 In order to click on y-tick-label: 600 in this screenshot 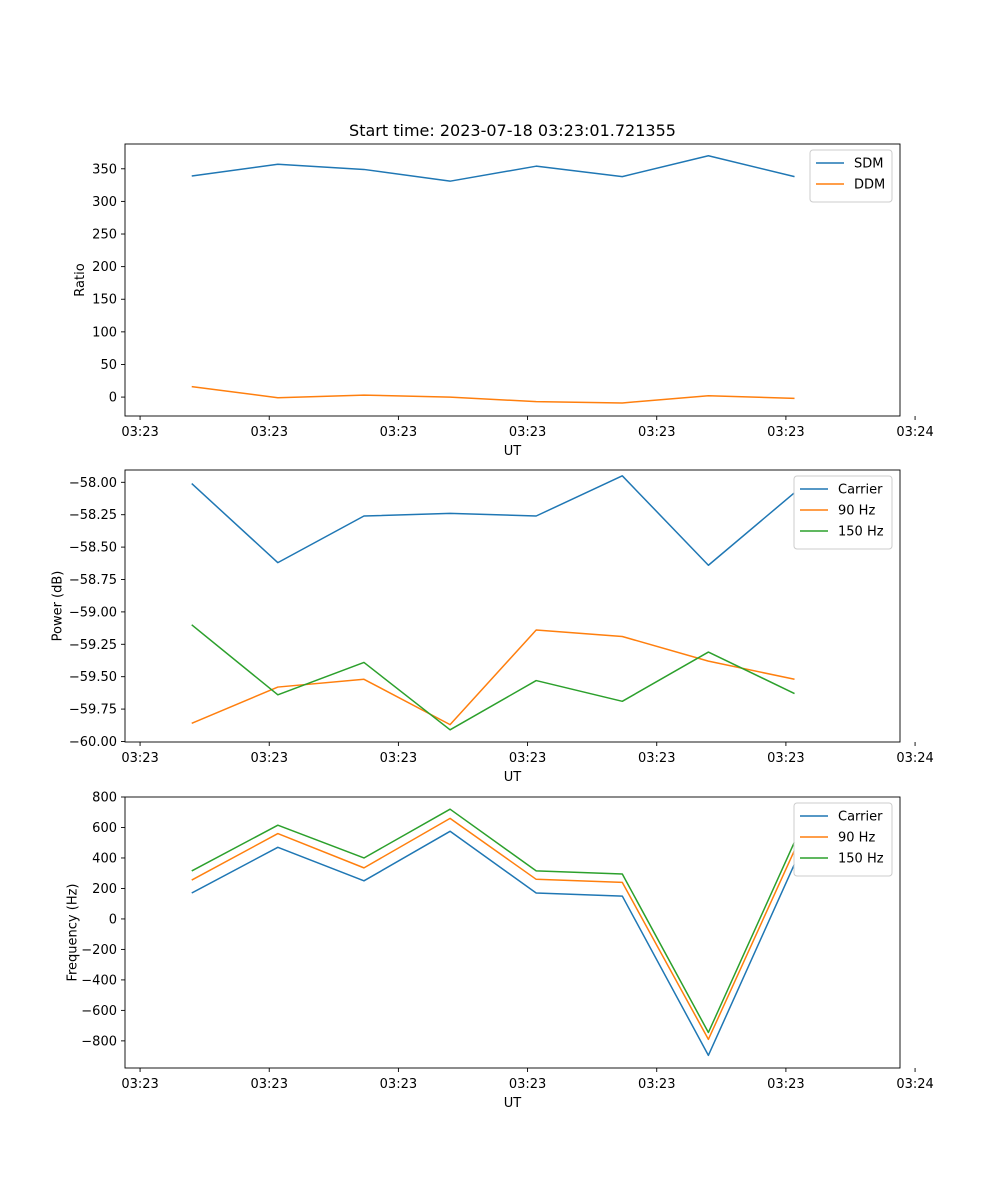, I will do `click(104, 828)`.